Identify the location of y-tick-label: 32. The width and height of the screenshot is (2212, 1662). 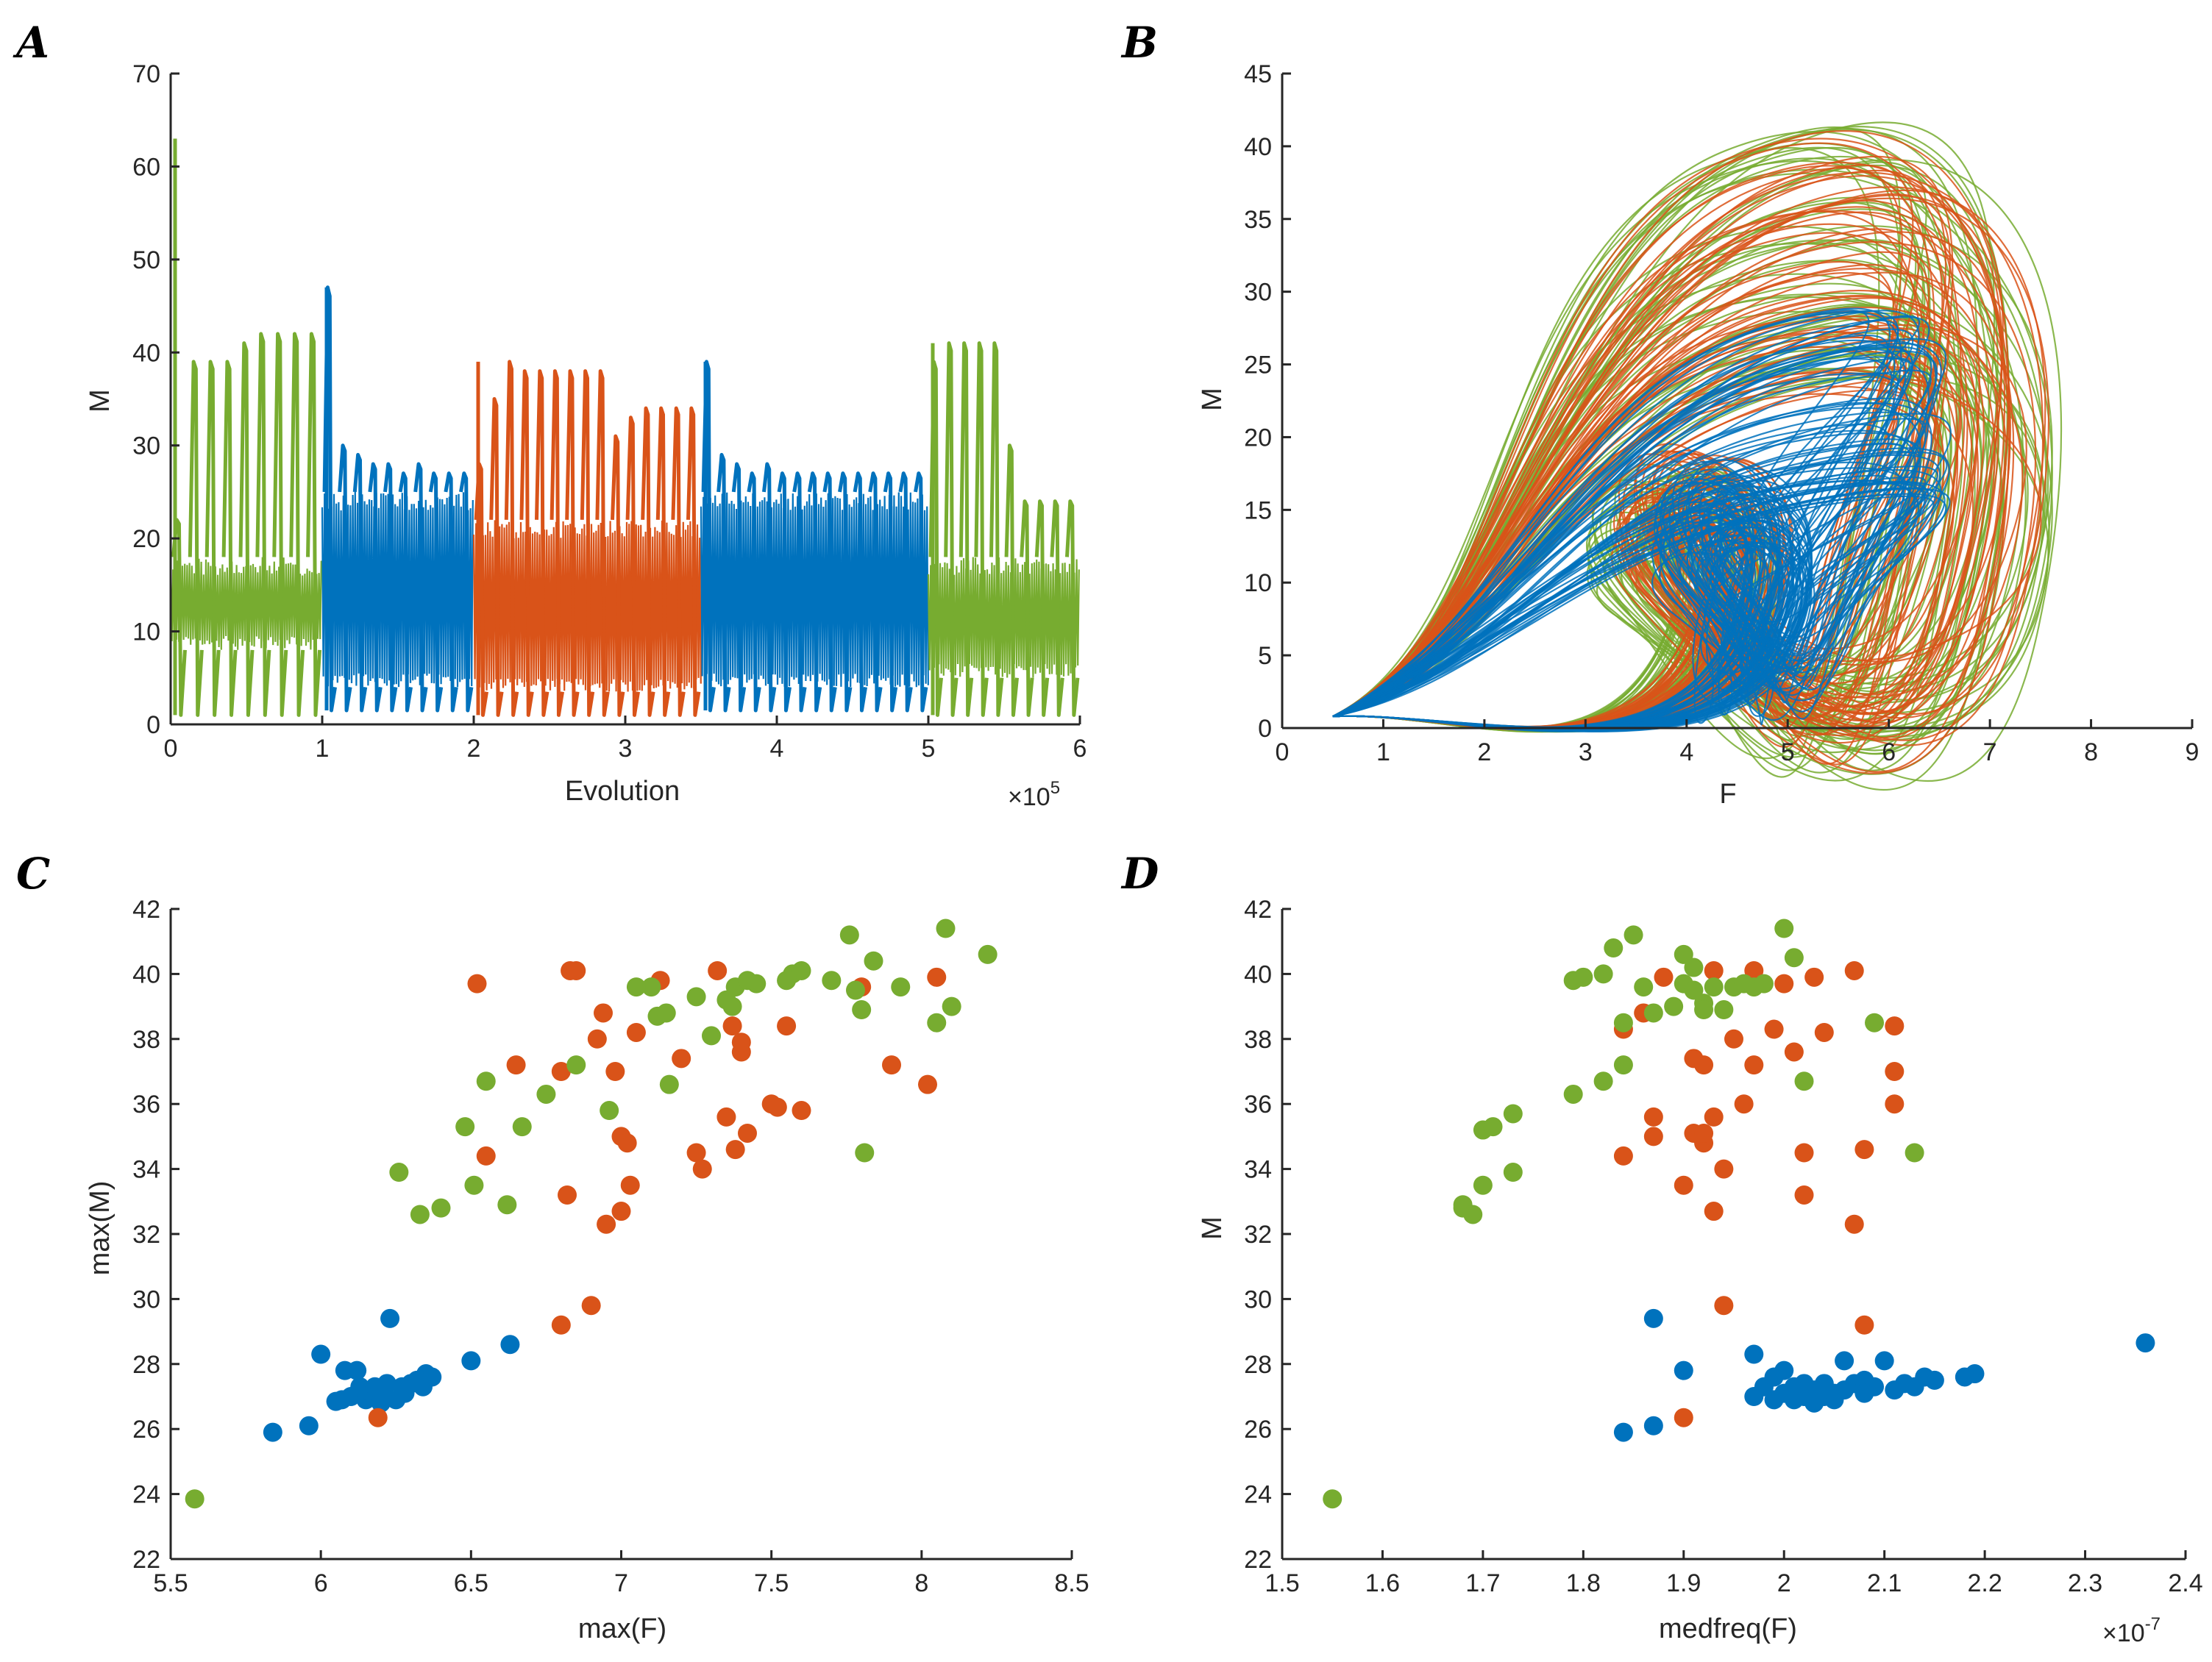
(1258, 1235).